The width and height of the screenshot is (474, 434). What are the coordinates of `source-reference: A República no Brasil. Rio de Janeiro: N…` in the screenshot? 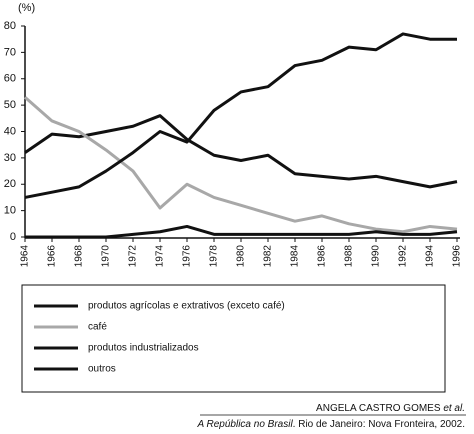 It's located at (330, 424).